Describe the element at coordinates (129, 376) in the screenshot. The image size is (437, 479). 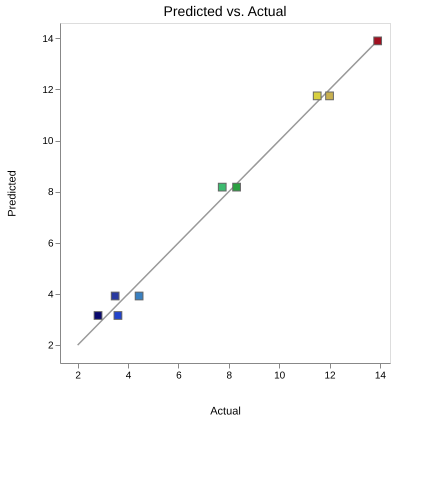
I see `x-tick-label: 4` at that location.